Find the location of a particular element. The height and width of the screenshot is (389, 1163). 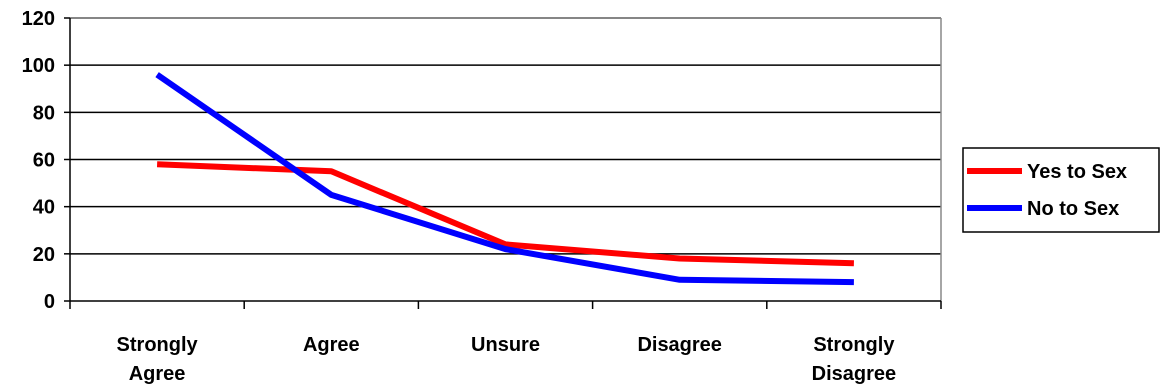

x-tick-label: Disagree is located at coordinates (679, 345).